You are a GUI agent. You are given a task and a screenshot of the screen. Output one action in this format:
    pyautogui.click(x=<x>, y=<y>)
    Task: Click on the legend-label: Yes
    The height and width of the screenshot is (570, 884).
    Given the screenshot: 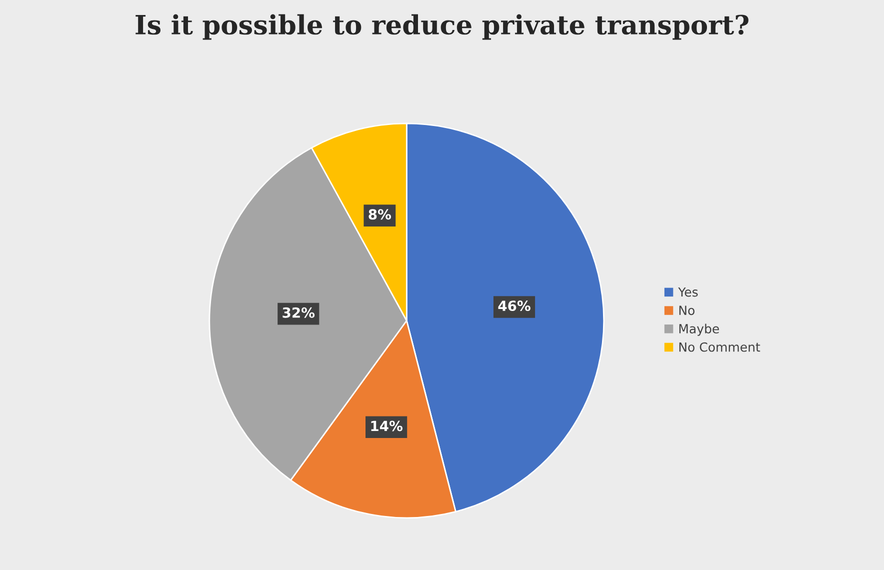 What is the action you would take?
    pyautogui.click(x=688, y=292)
    